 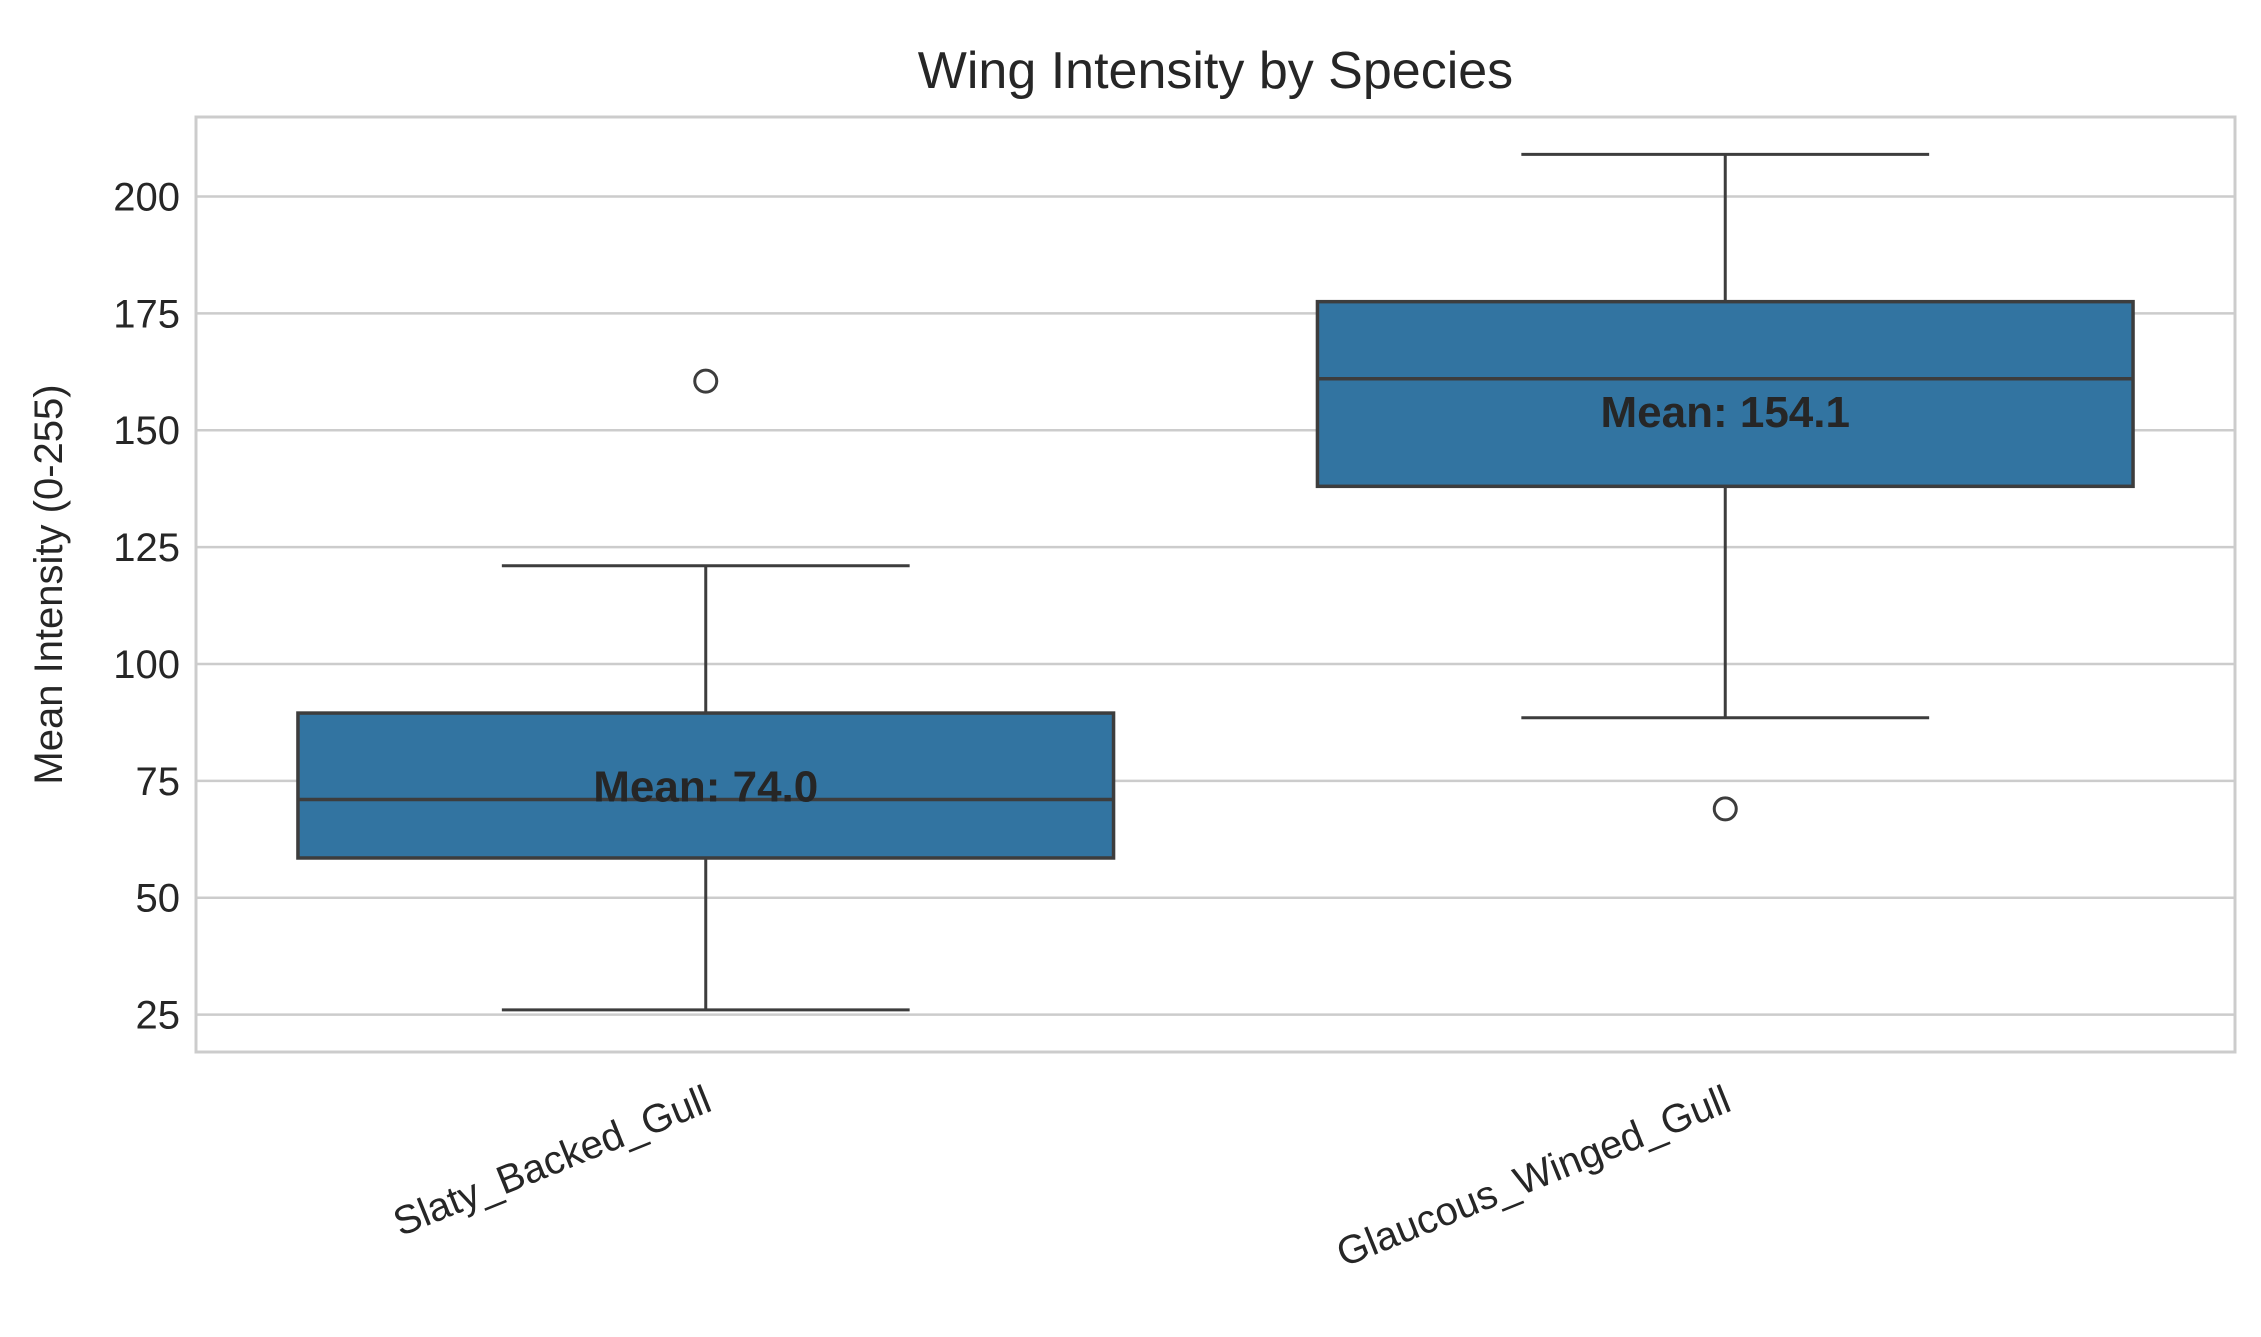 I want to click on mean-label-slaty-backed-gull: Mean: 74.0, so click(x=705, y=787).